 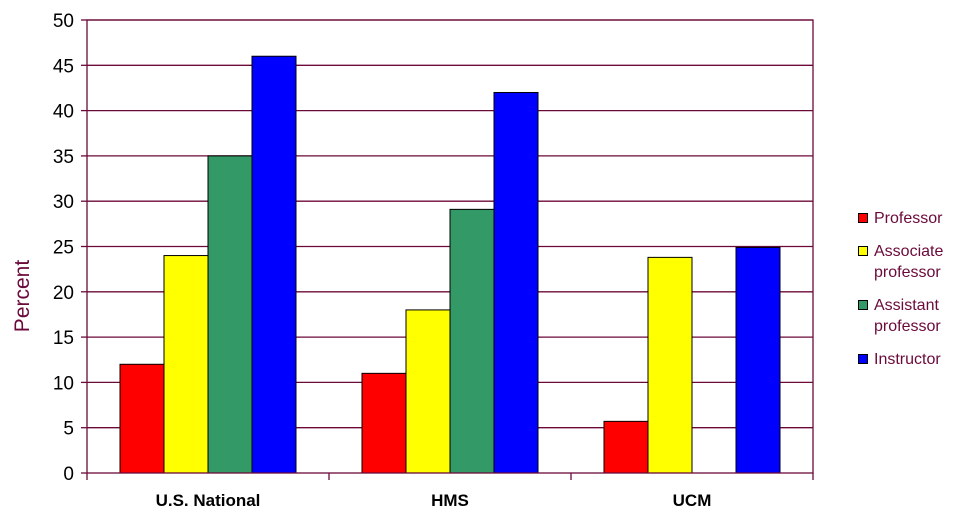 What do you see at coordinates (63, 338) in the screenshot?
I see `y-tick-label: 15` at bounding box center [63, 338].